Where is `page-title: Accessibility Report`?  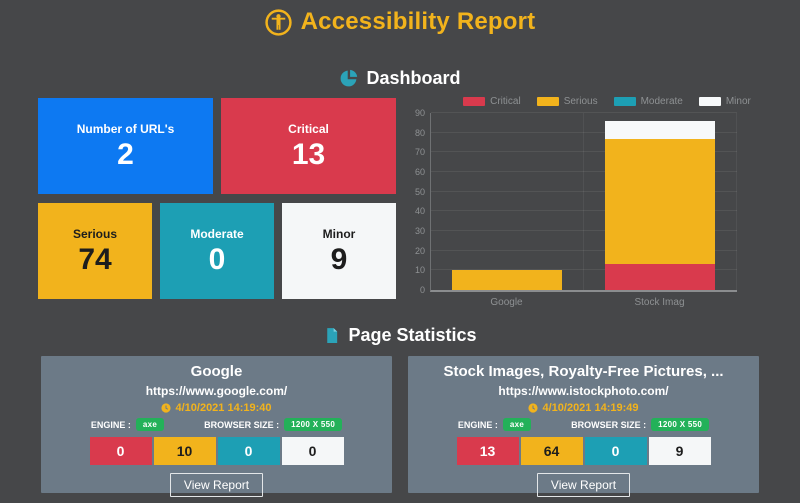 page-title: Accessibility Report is located at coordinates (418, 21).